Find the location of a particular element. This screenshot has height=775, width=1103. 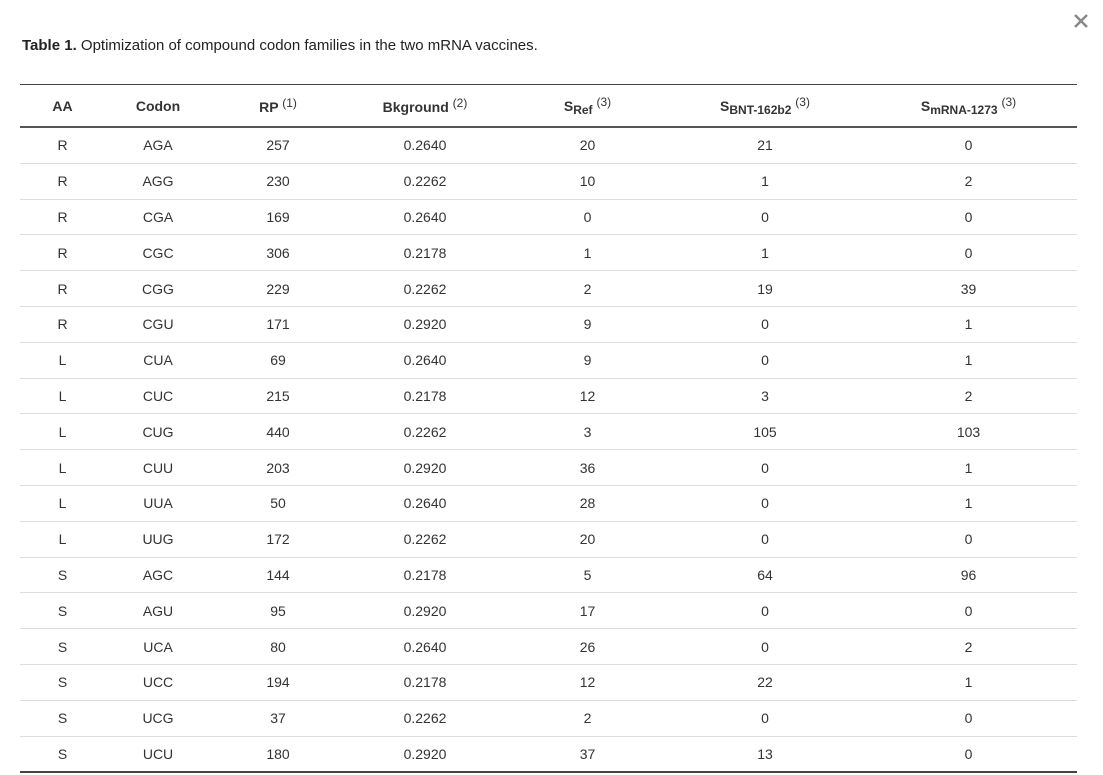

table-row: L CUC 215 0.2178 12 3 2 is located at coordinates (548, 395).